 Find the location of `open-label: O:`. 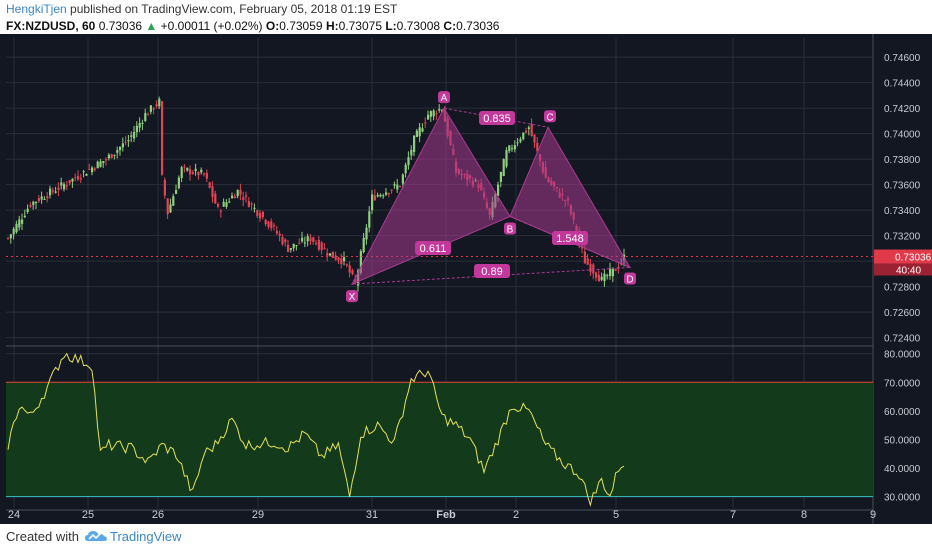

open-label: O: is located at coordinates (272, 26).